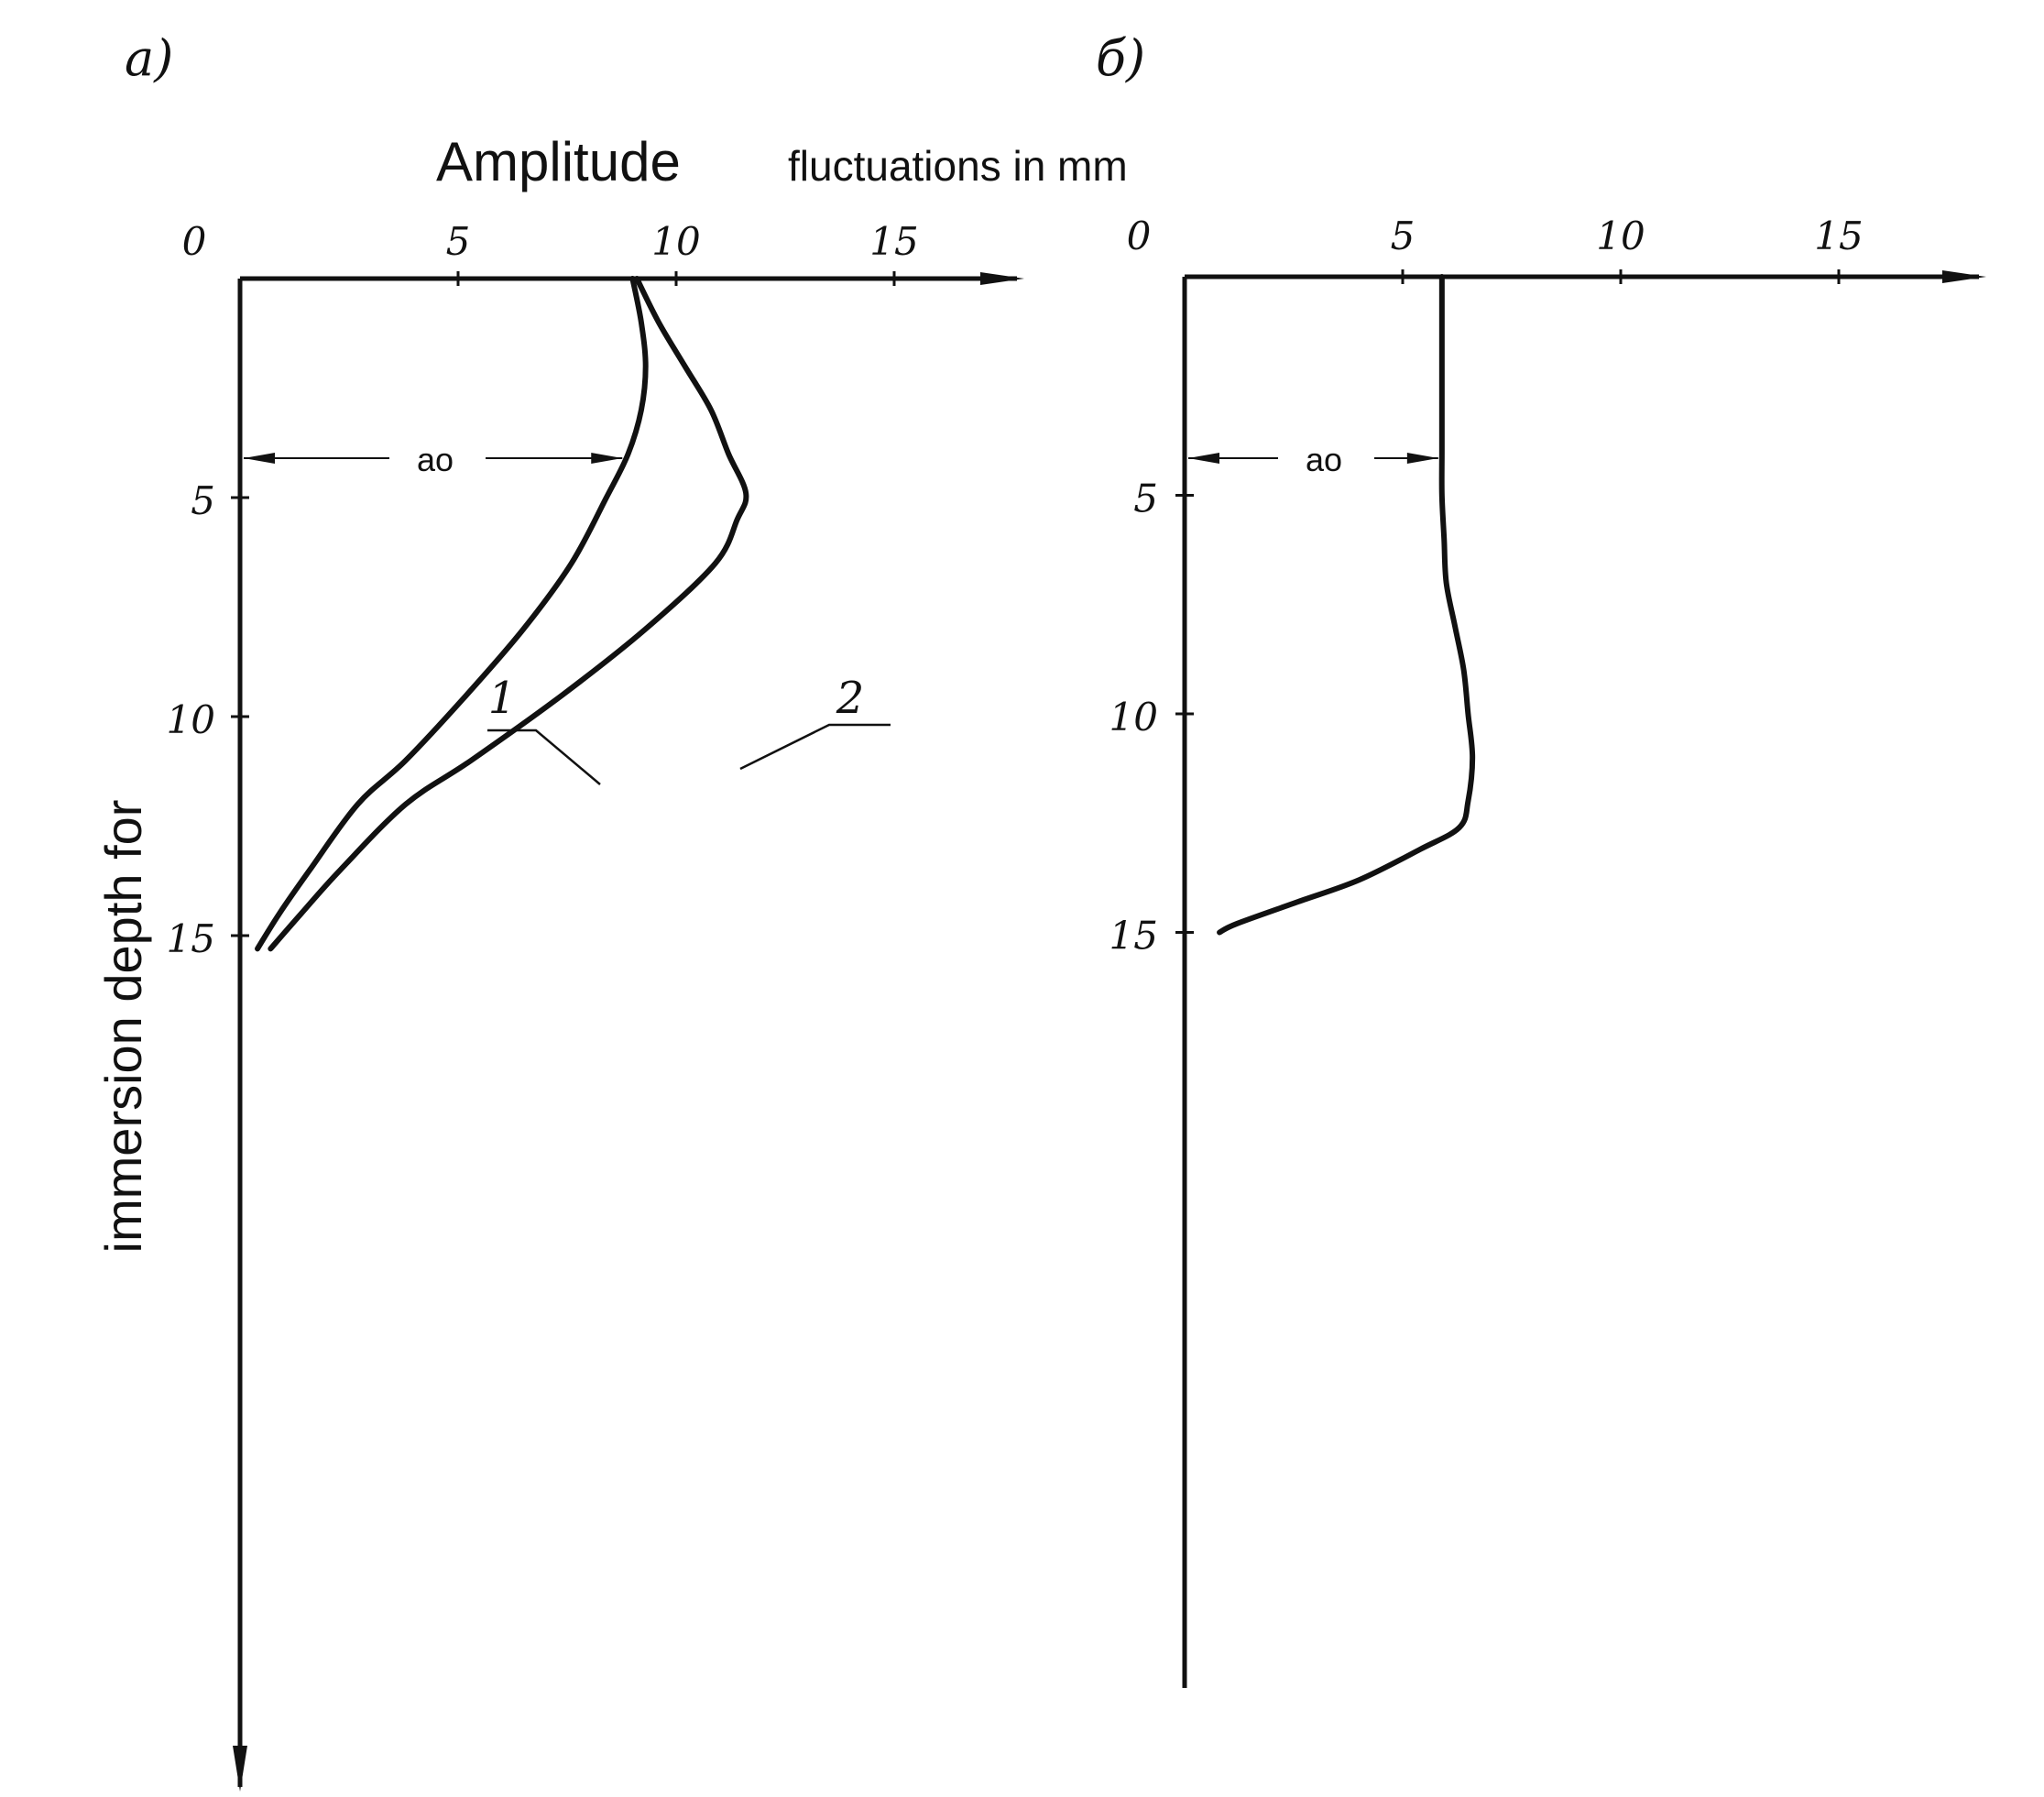 The height and width of the screenshot is (1797, 2044). I want to click on curve-label-2: 2, so click(850, 698).